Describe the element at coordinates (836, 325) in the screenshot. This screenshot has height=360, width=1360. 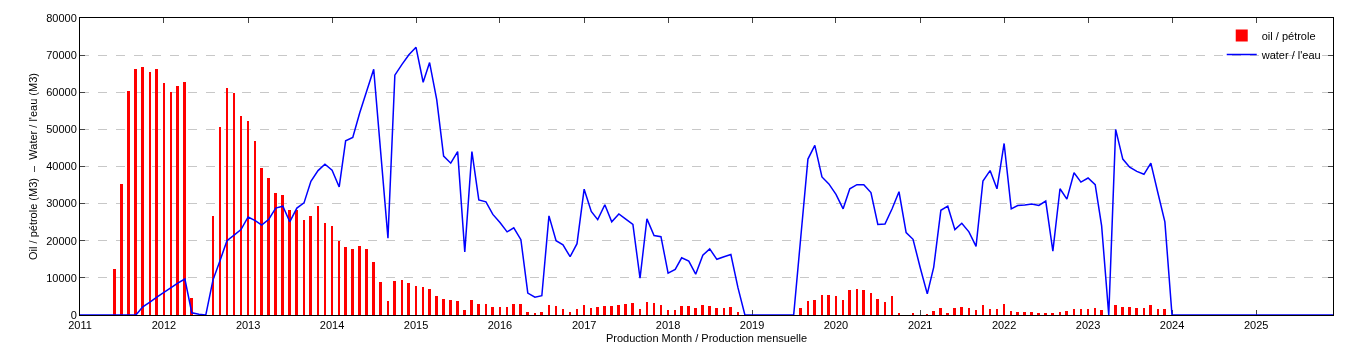
I see `x-tick-label: 2020` at that location.